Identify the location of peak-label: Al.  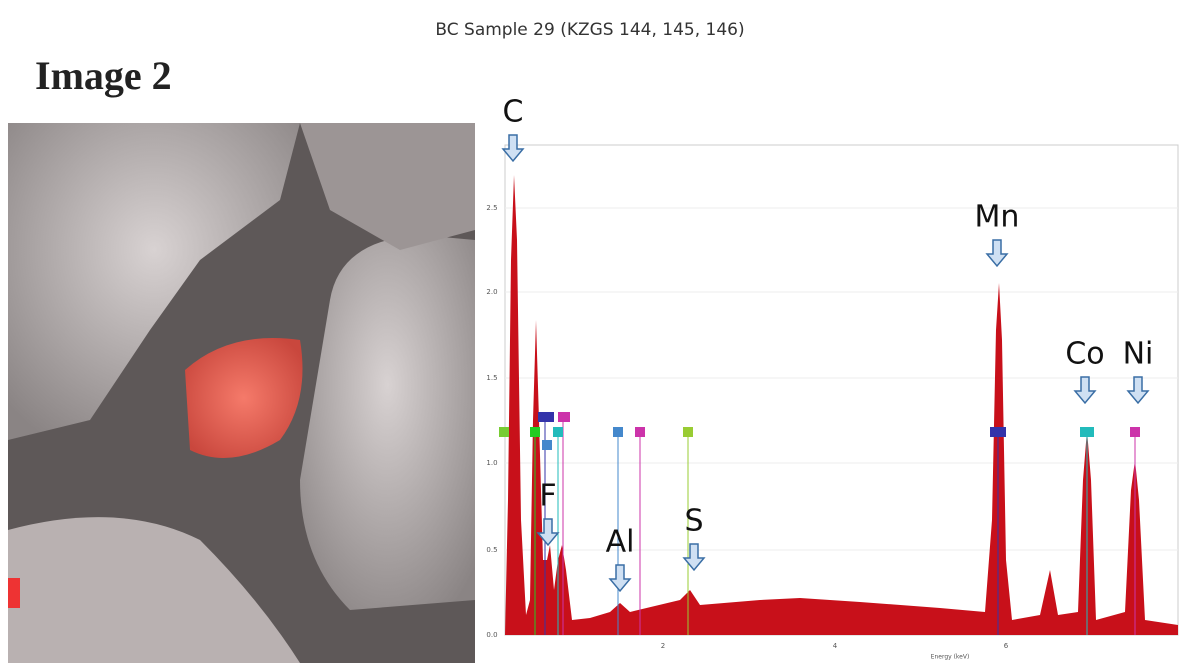
(620, 542).